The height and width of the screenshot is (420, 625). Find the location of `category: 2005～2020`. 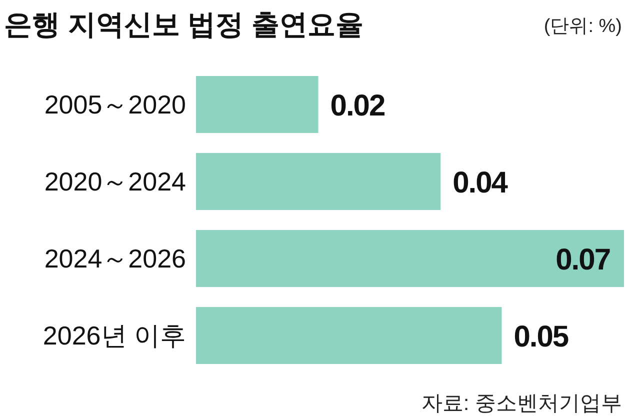

category: 2005～2020 is located at coordinates (115, 105).